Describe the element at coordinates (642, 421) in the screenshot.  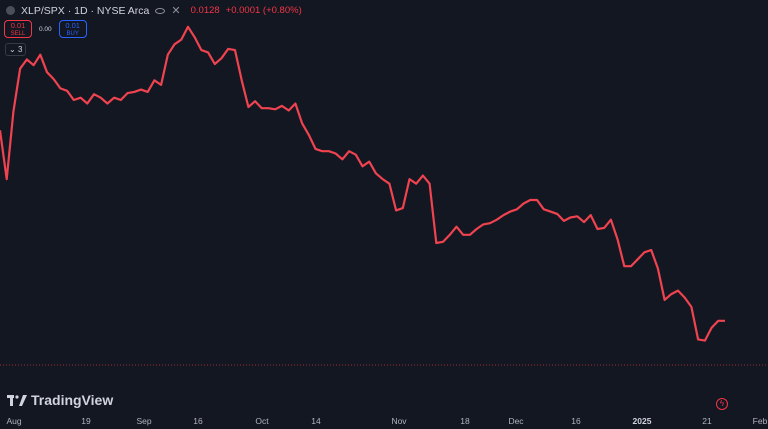
I see `x-tick-label: 2025` at that location.